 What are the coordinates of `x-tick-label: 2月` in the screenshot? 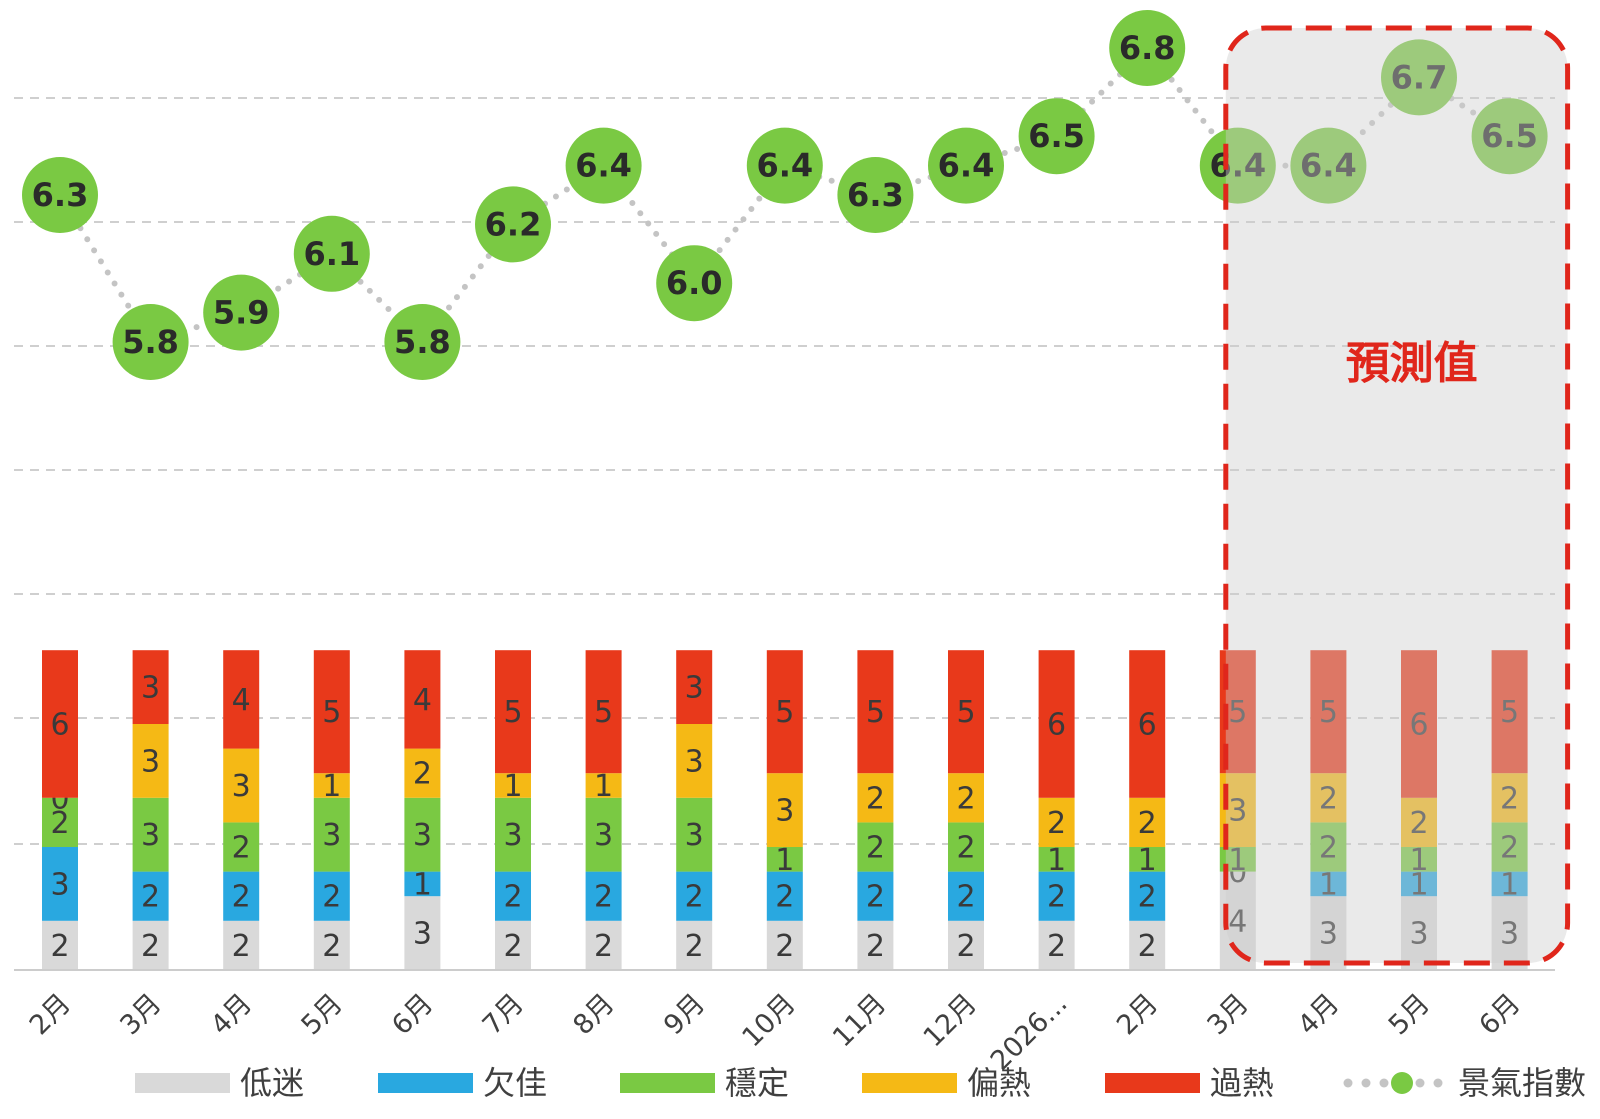 It's located at (50, 1014).